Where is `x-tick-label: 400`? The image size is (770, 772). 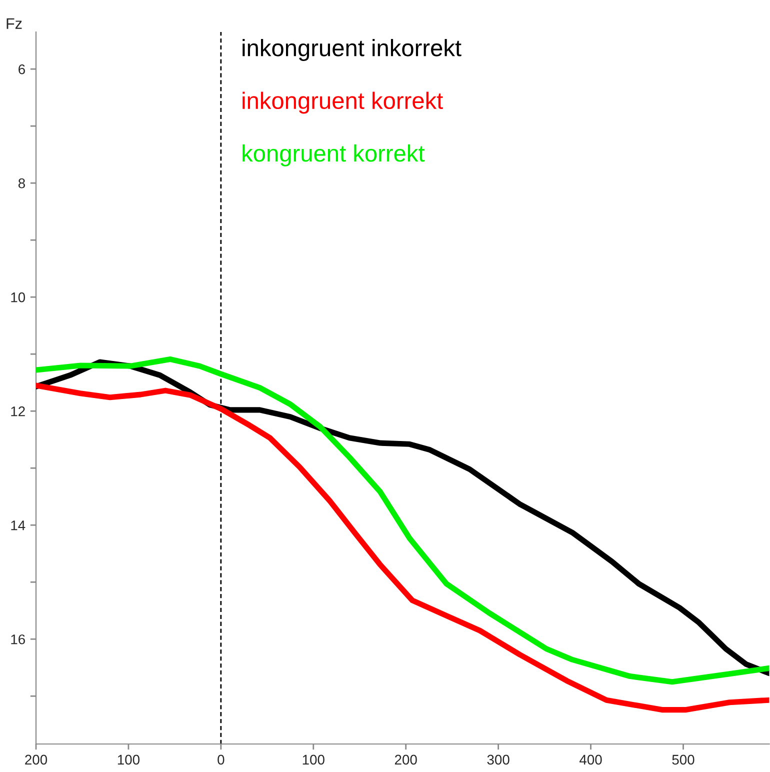 x-tick-label: 400 is located at coordinates (591, 759).